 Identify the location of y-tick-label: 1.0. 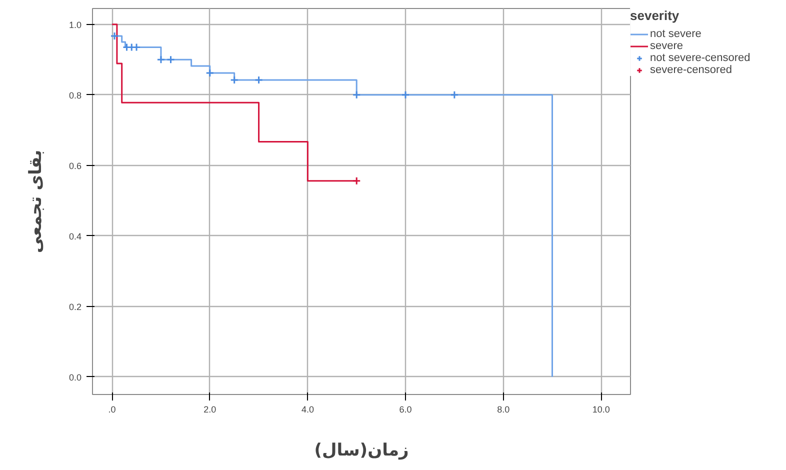
(75, 25).